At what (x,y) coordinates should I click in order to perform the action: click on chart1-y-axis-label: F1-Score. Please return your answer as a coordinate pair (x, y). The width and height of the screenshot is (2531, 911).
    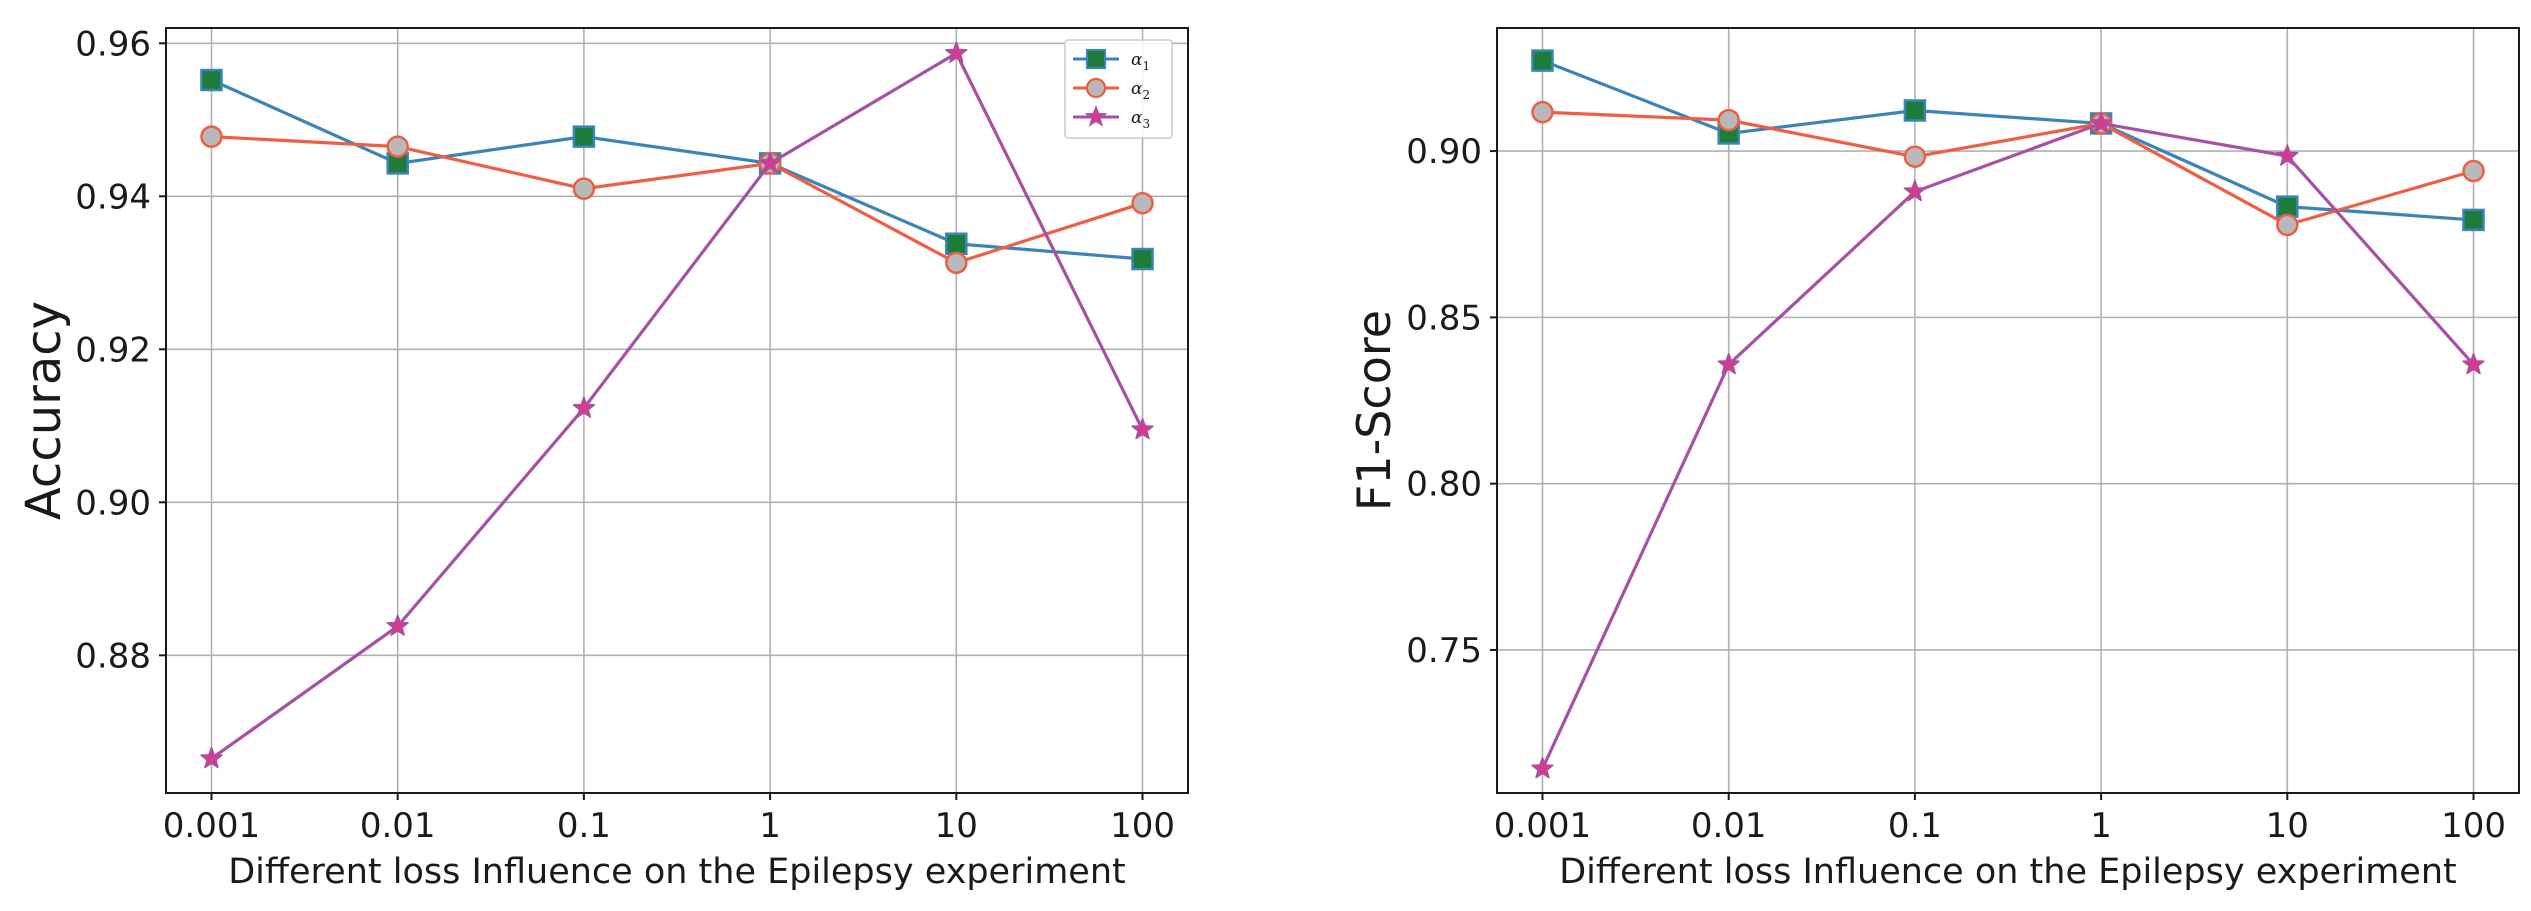
    Looking at the image, I should click on (1374, 410).